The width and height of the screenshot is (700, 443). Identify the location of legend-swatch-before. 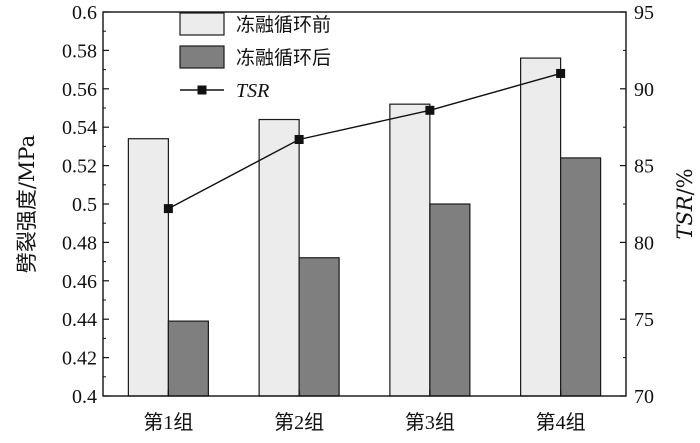
(202, 24).